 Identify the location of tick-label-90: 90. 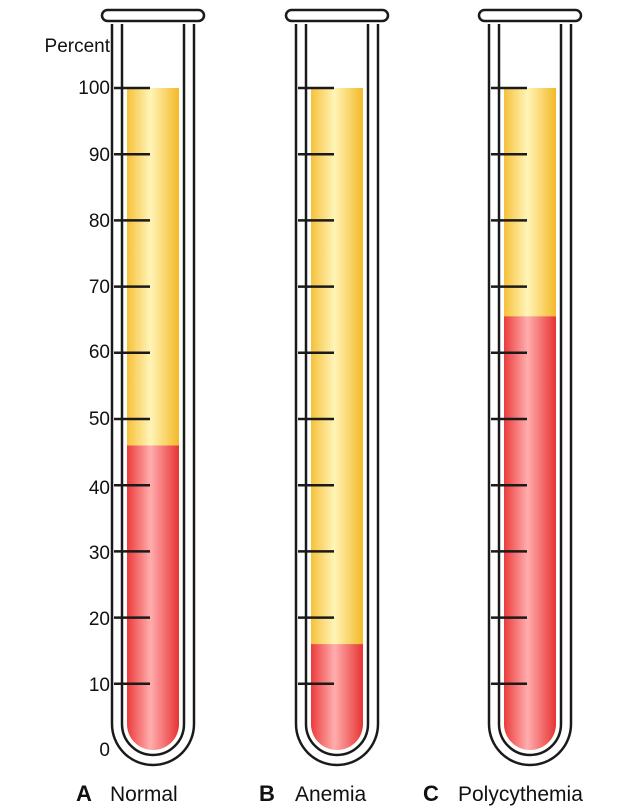
(99, 155).